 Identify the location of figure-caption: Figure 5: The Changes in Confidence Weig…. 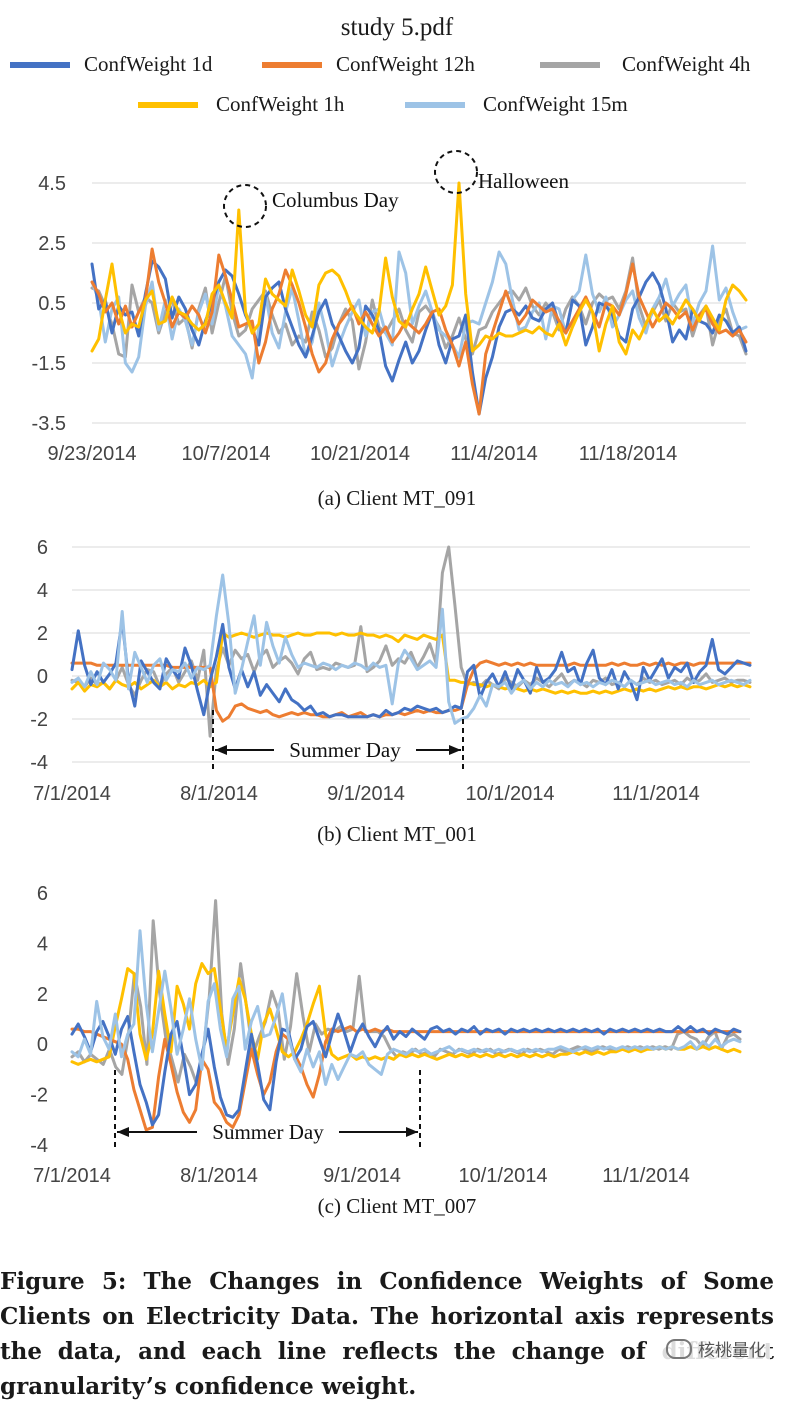
(387, 1334).